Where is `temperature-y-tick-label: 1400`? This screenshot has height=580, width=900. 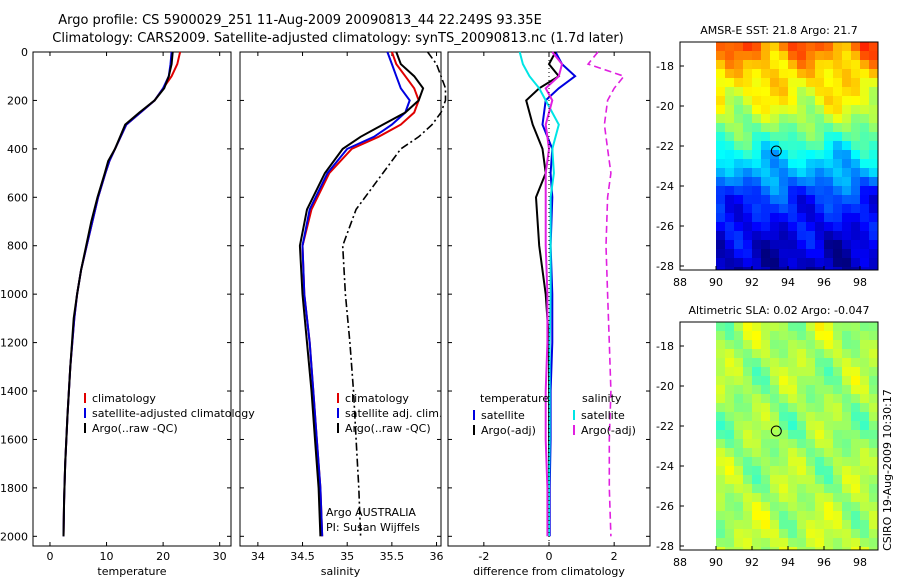 temperature-y-tick-label: 1400 is located at coordinates (14, 391).